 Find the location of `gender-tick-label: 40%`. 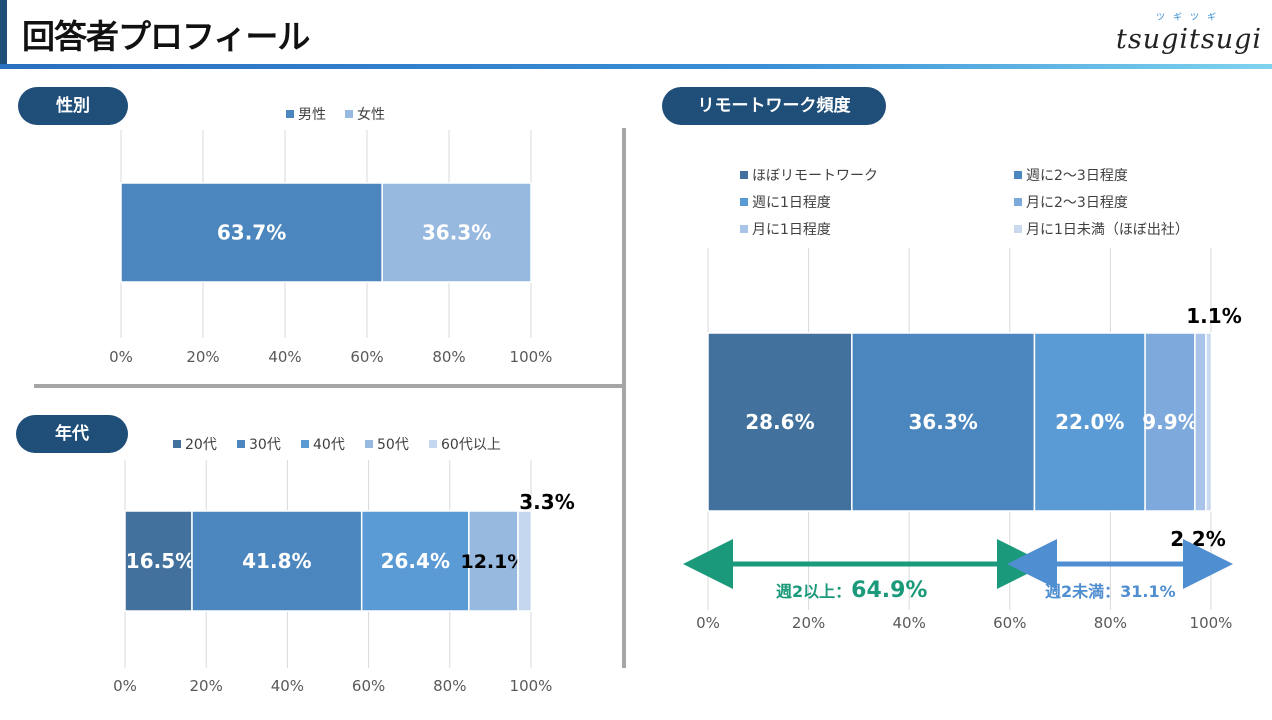

gender-tick-label: 40% is located at coordinates (284, 357).